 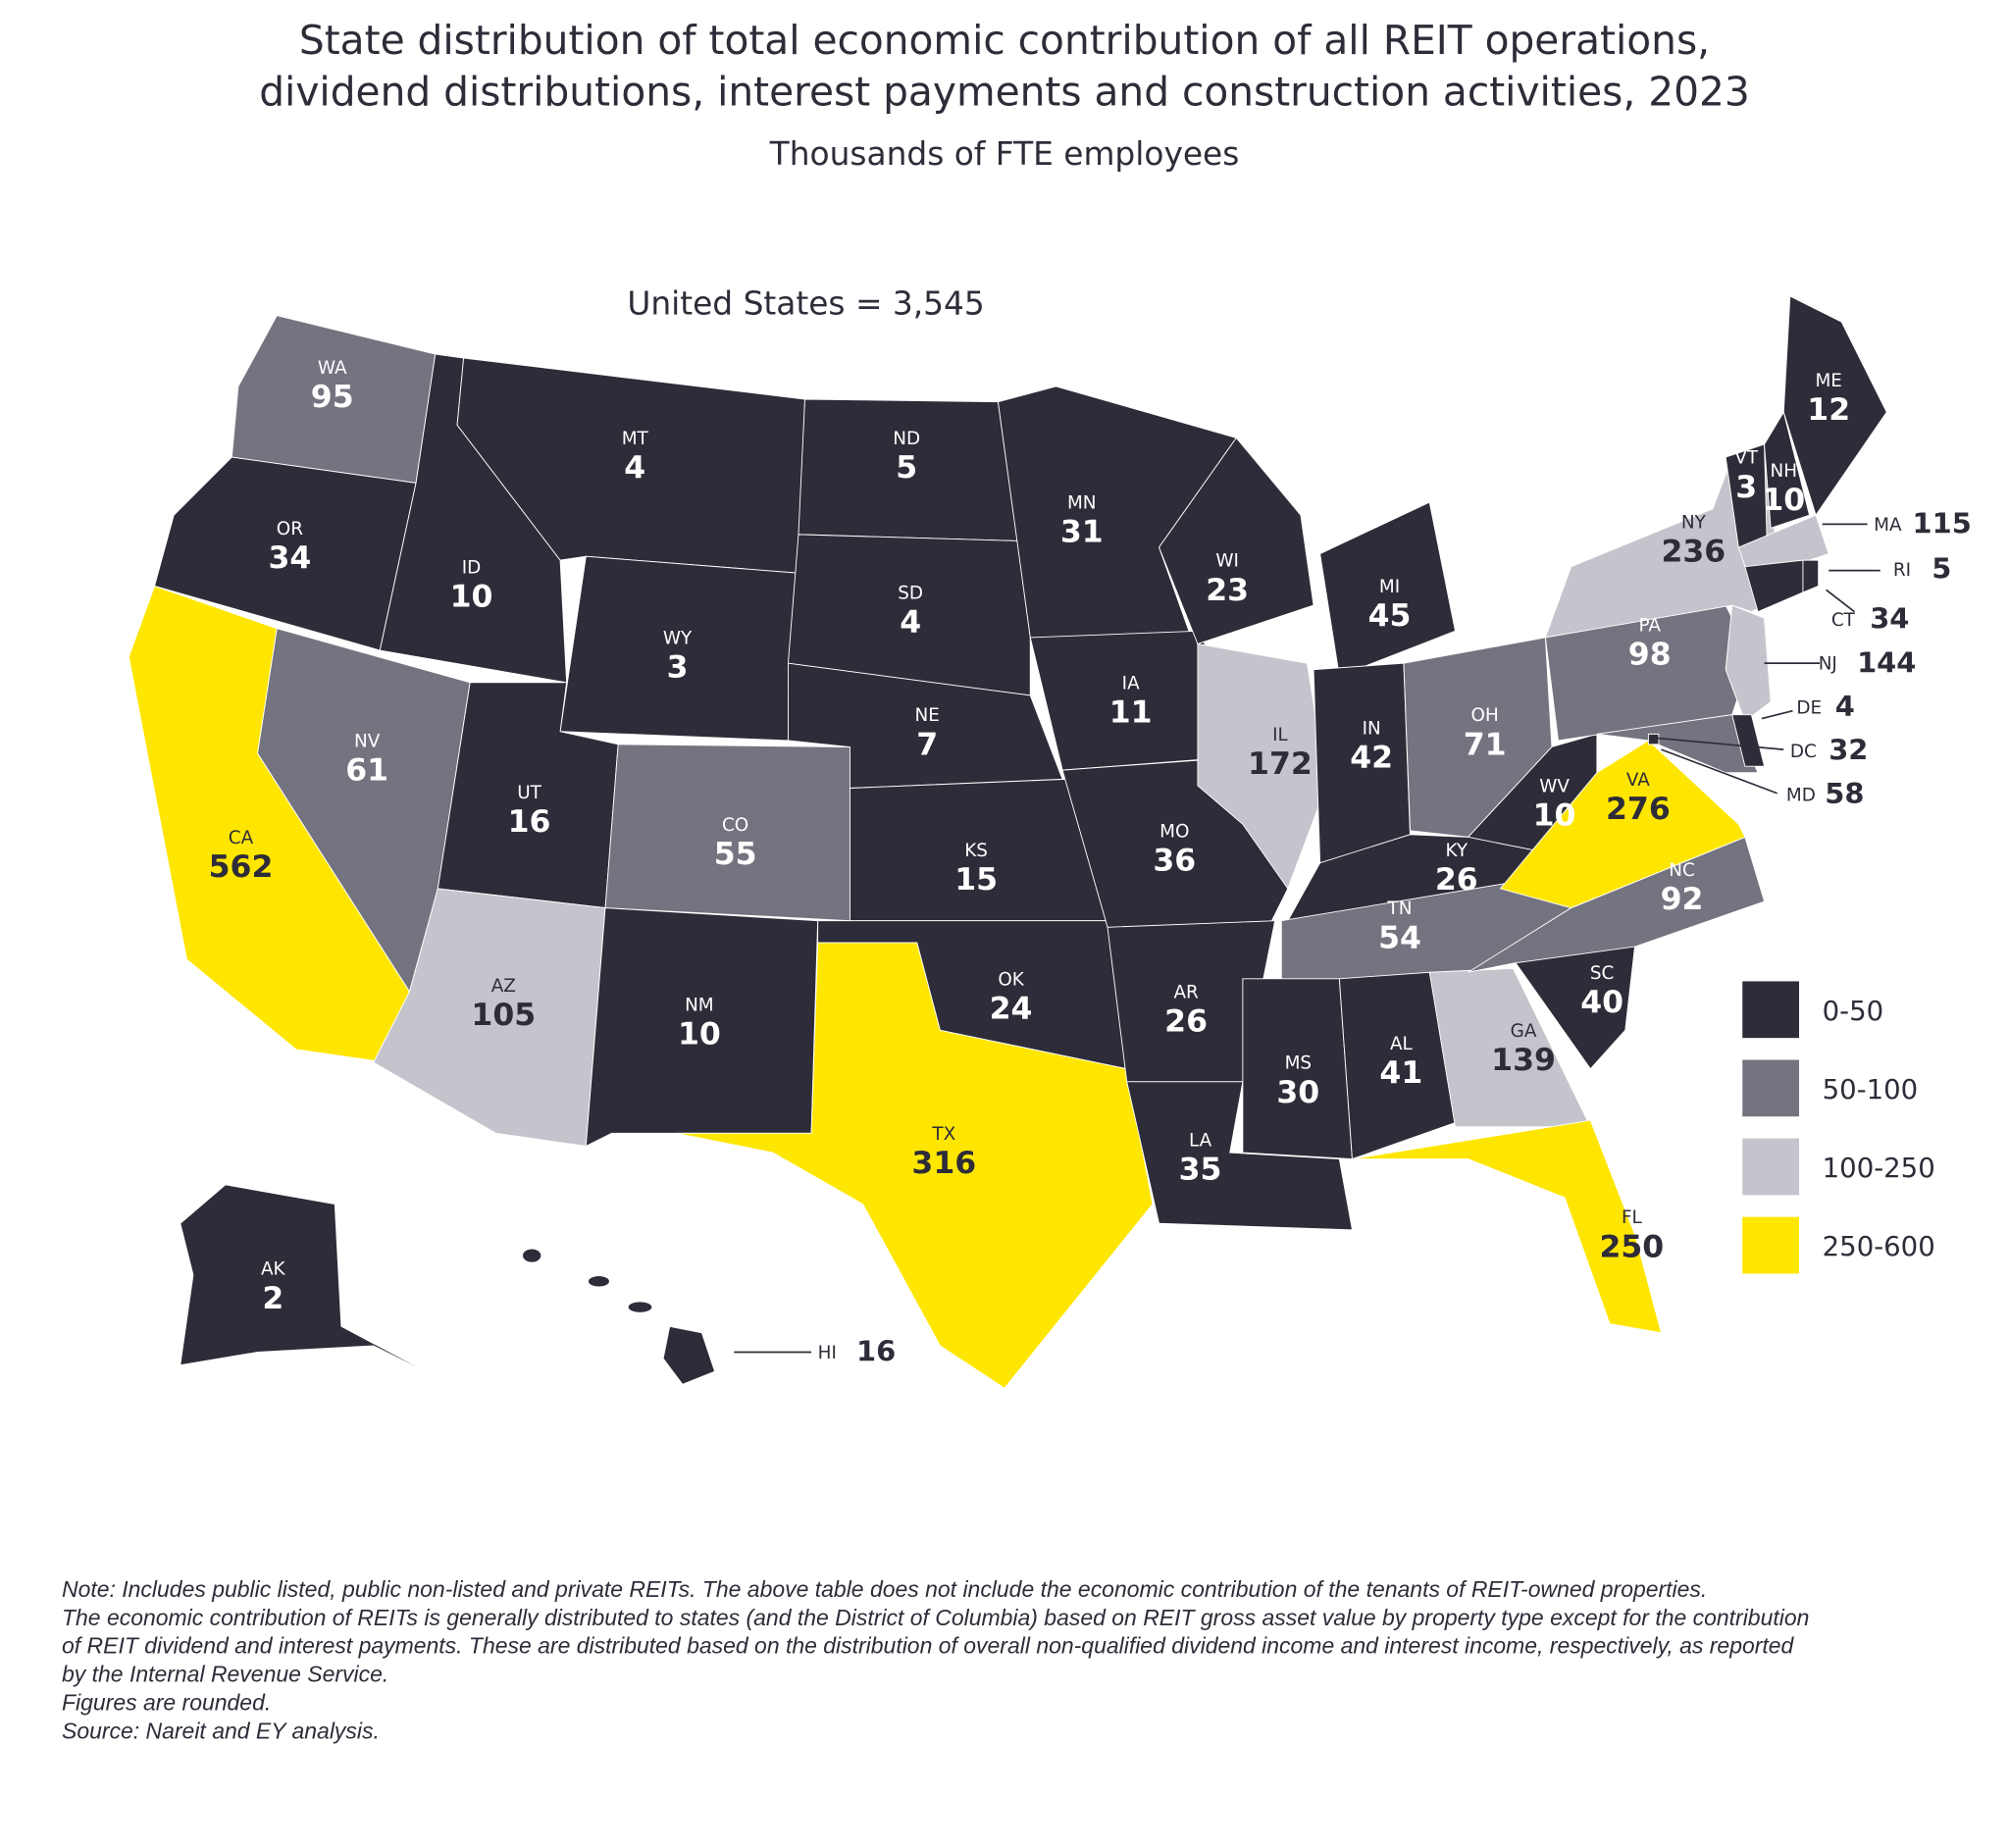 I want to click on state-value-label: 98, so click(x=1650, y=654).